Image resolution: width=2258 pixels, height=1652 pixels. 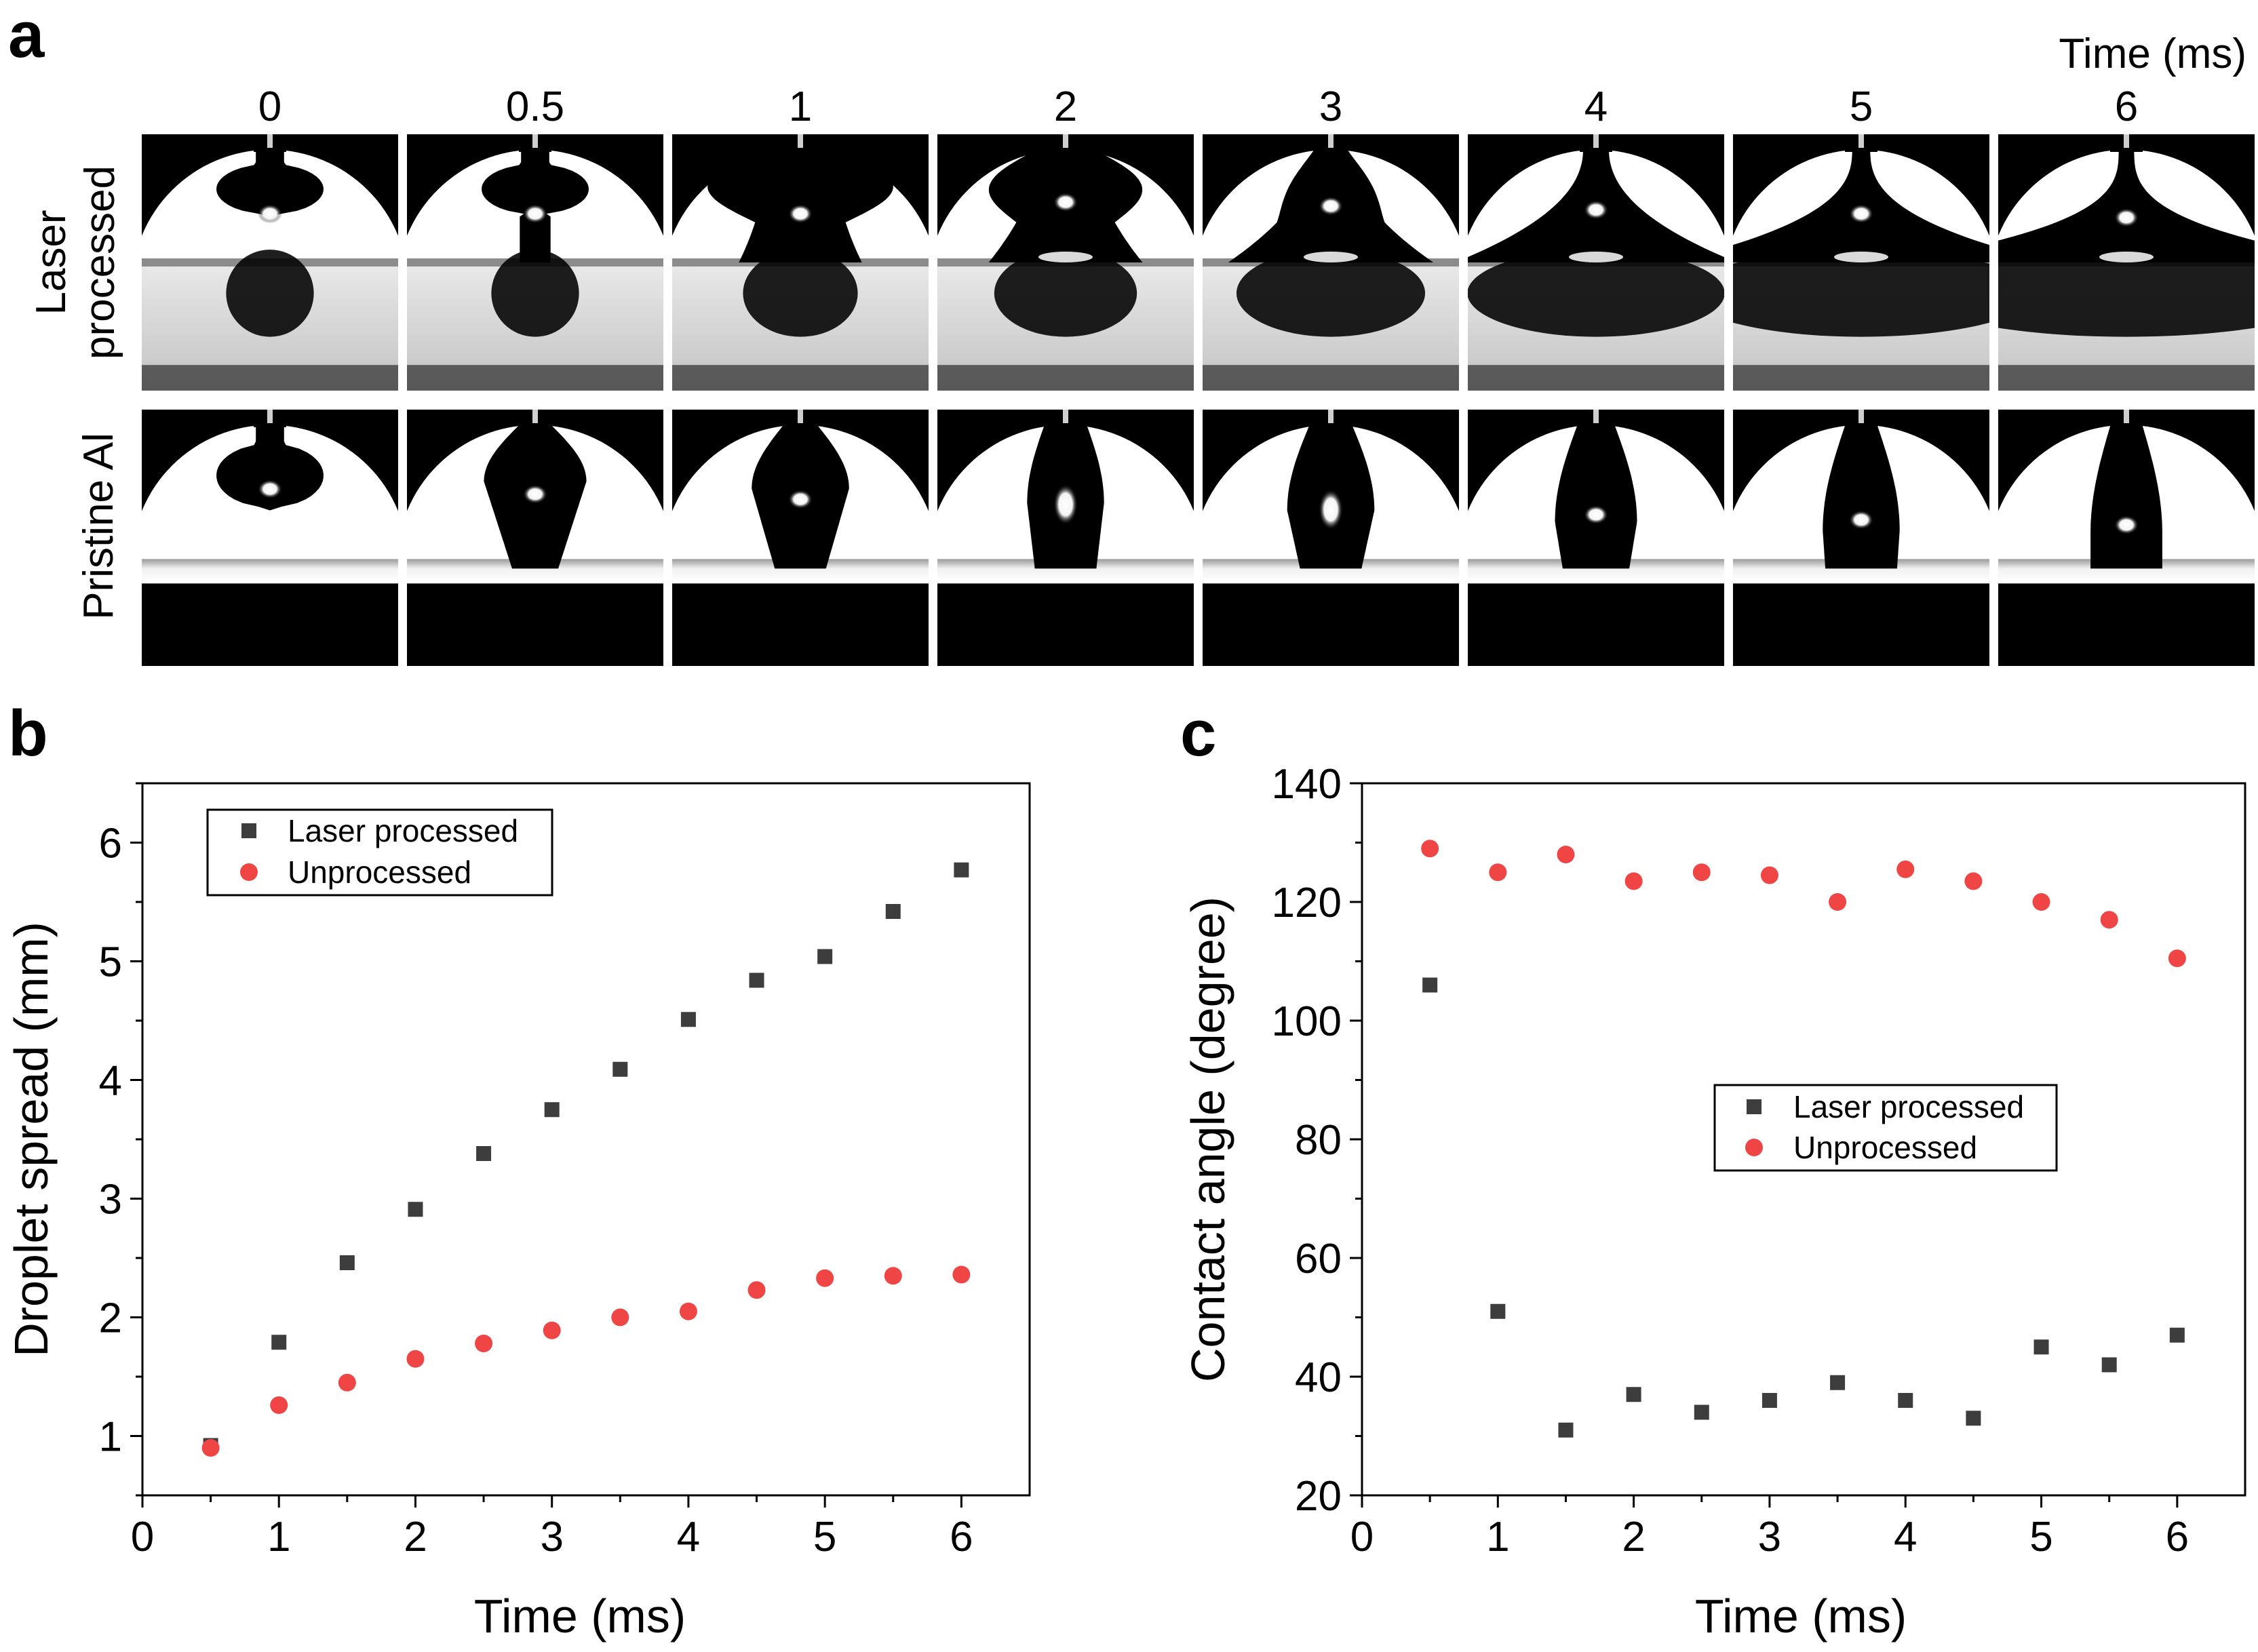 I want to click on panel-b-letter: b, so click(x=28, y=733).